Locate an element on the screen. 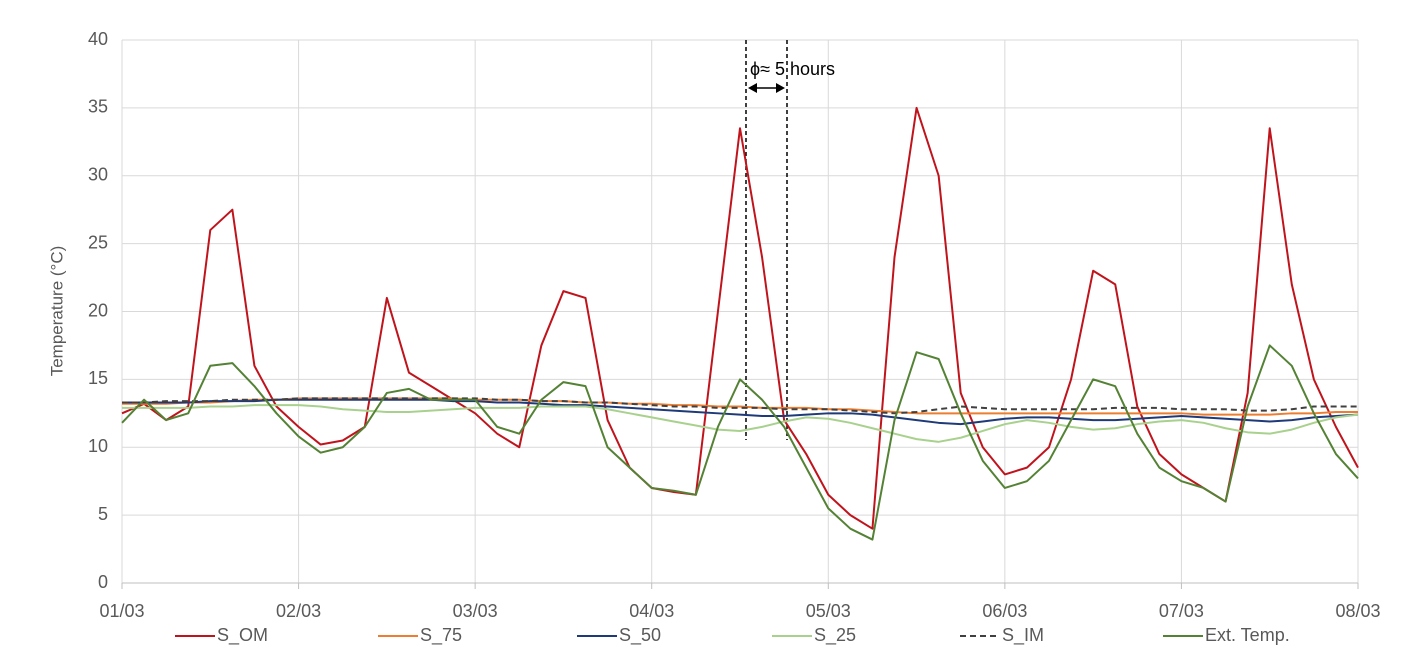  legend-label: S_OM is located at coordinates (242, 635).